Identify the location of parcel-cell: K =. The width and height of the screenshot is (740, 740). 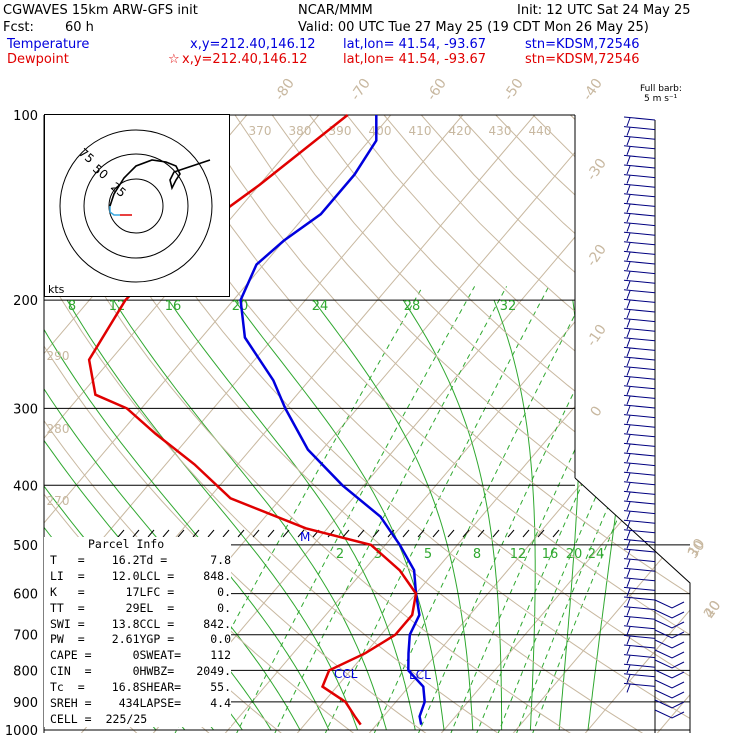
(67, 591).